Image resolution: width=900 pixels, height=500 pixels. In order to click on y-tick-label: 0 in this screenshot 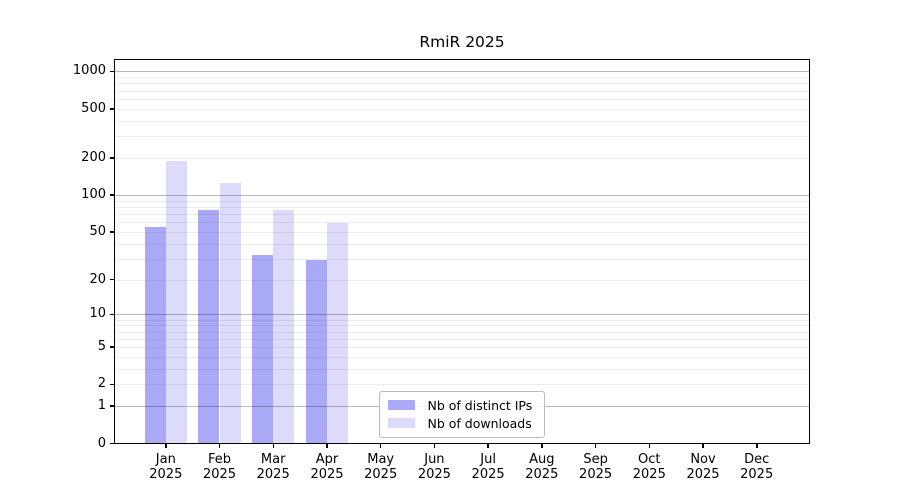, I will do `click(101, 443)`.